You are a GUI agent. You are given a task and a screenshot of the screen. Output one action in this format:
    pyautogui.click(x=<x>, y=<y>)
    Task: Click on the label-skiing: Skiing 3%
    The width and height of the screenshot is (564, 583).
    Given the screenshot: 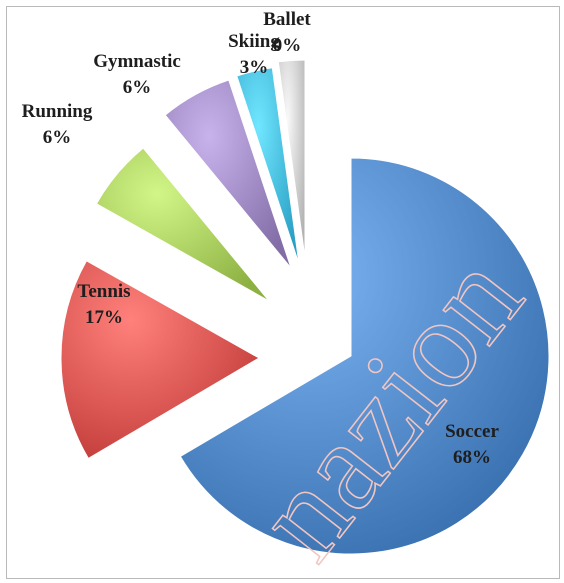 What is the action you would take?
    pyautogui.click(x=254, y=54)
    